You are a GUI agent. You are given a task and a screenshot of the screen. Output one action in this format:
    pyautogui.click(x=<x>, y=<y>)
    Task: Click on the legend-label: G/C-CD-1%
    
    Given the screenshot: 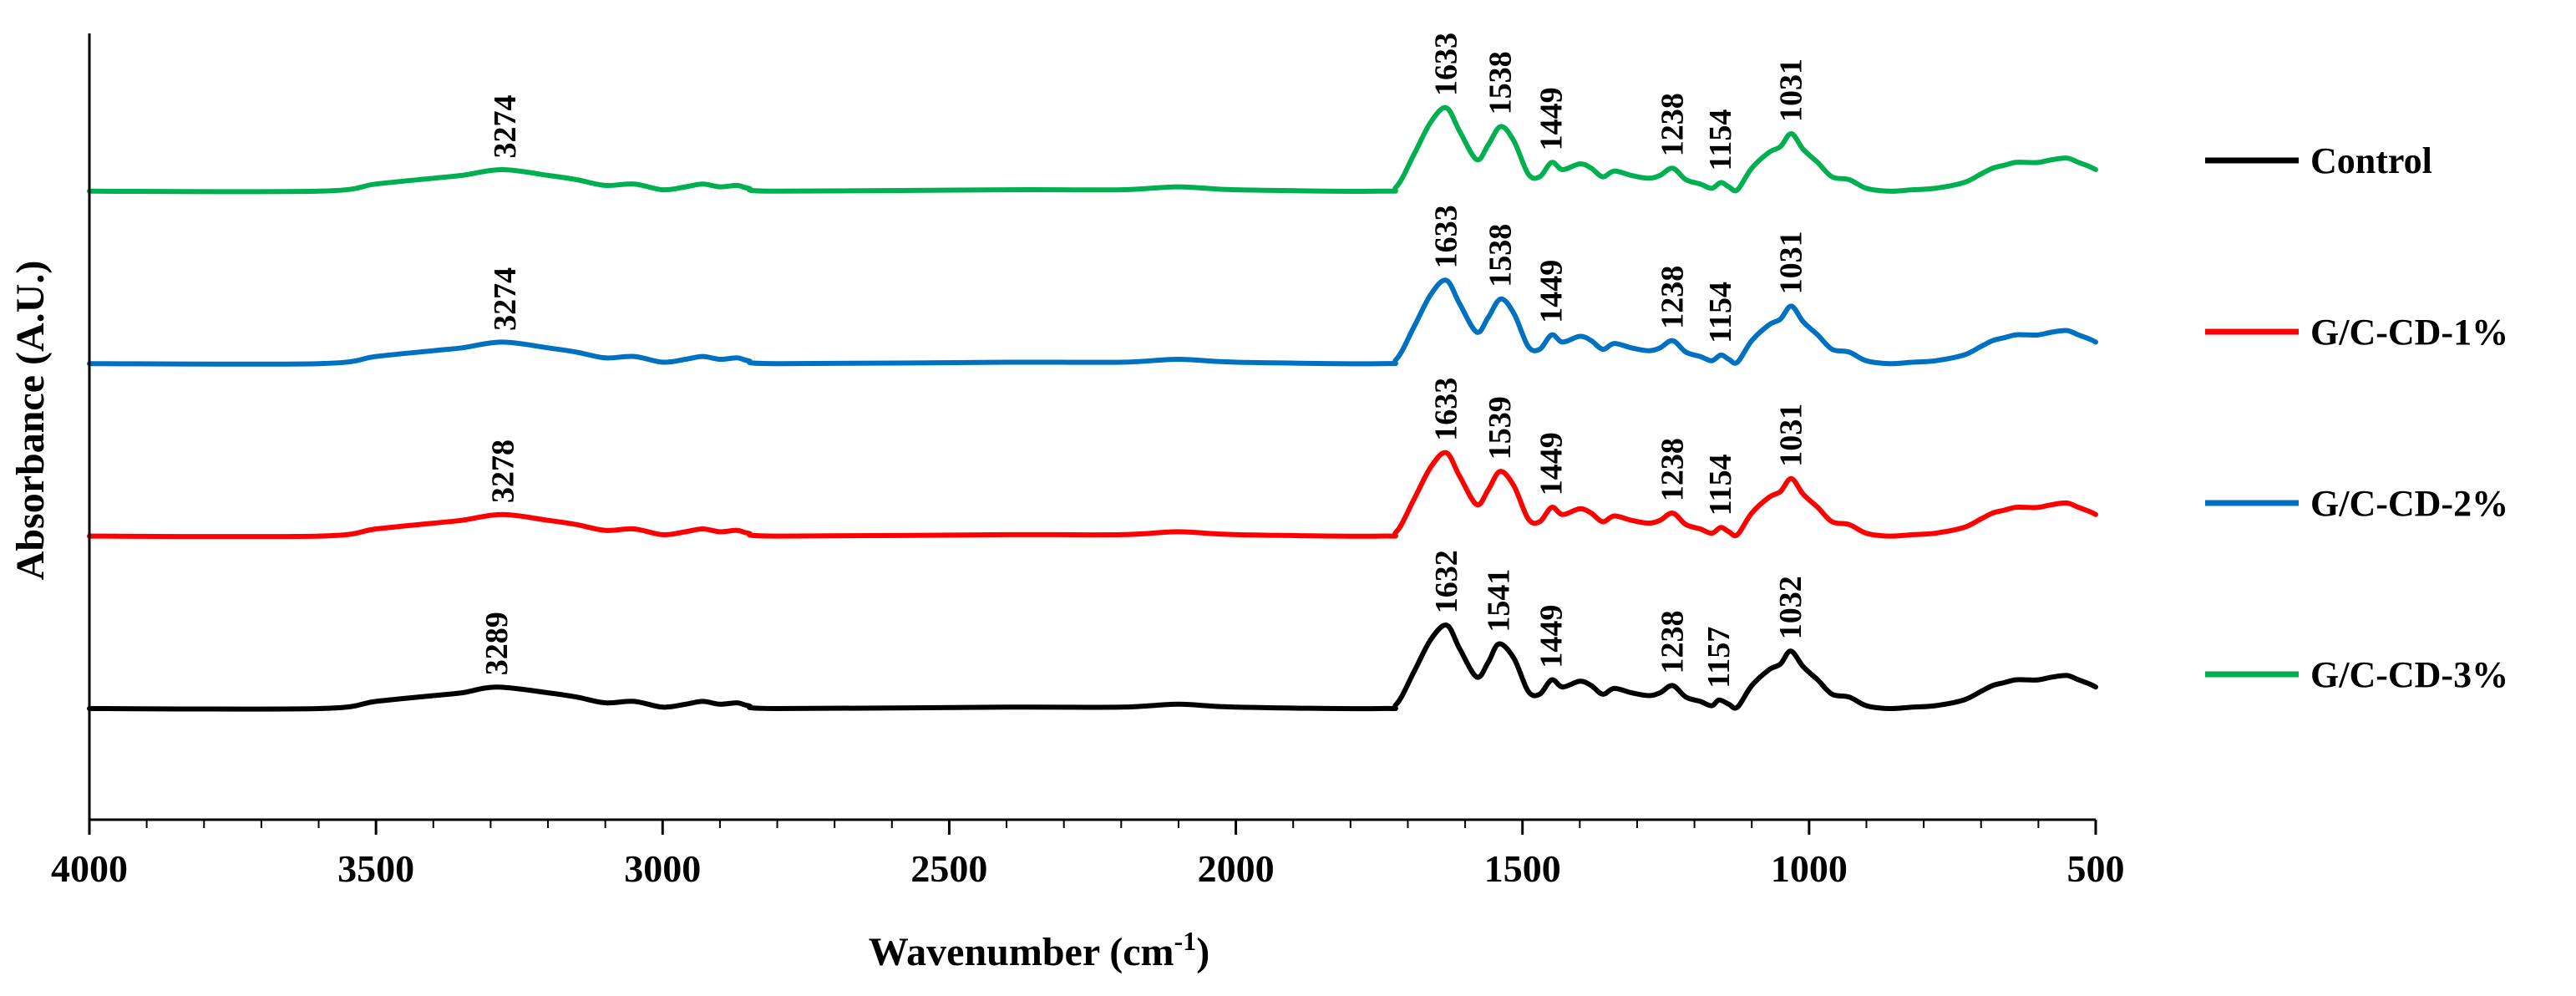 What is the action you would take?
    pyautogui.click(x=2409, y=332)
    